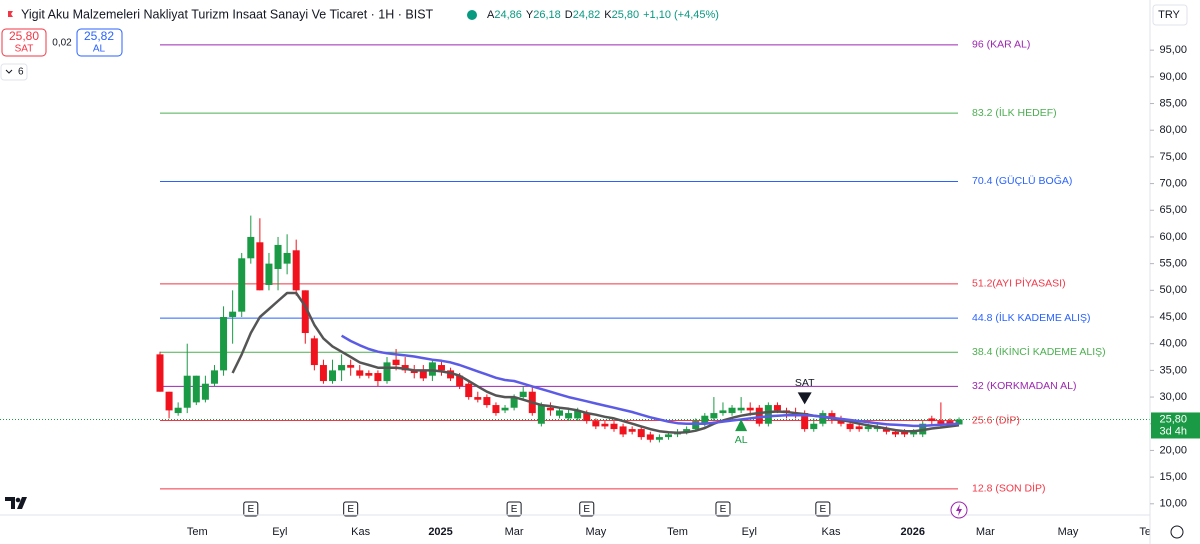 This screenshot has width=1200, height=544. I want to click on level-label: 32 (KORKMADAN AL), so click(1024, 386).